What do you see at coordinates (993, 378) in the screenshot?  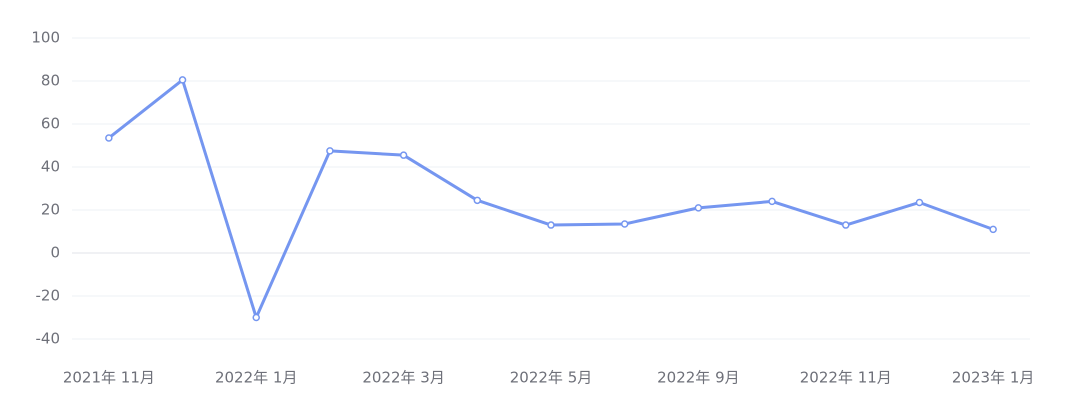 I see `x-tick-label: 2023年 1月` at bounding box center [993, 378].